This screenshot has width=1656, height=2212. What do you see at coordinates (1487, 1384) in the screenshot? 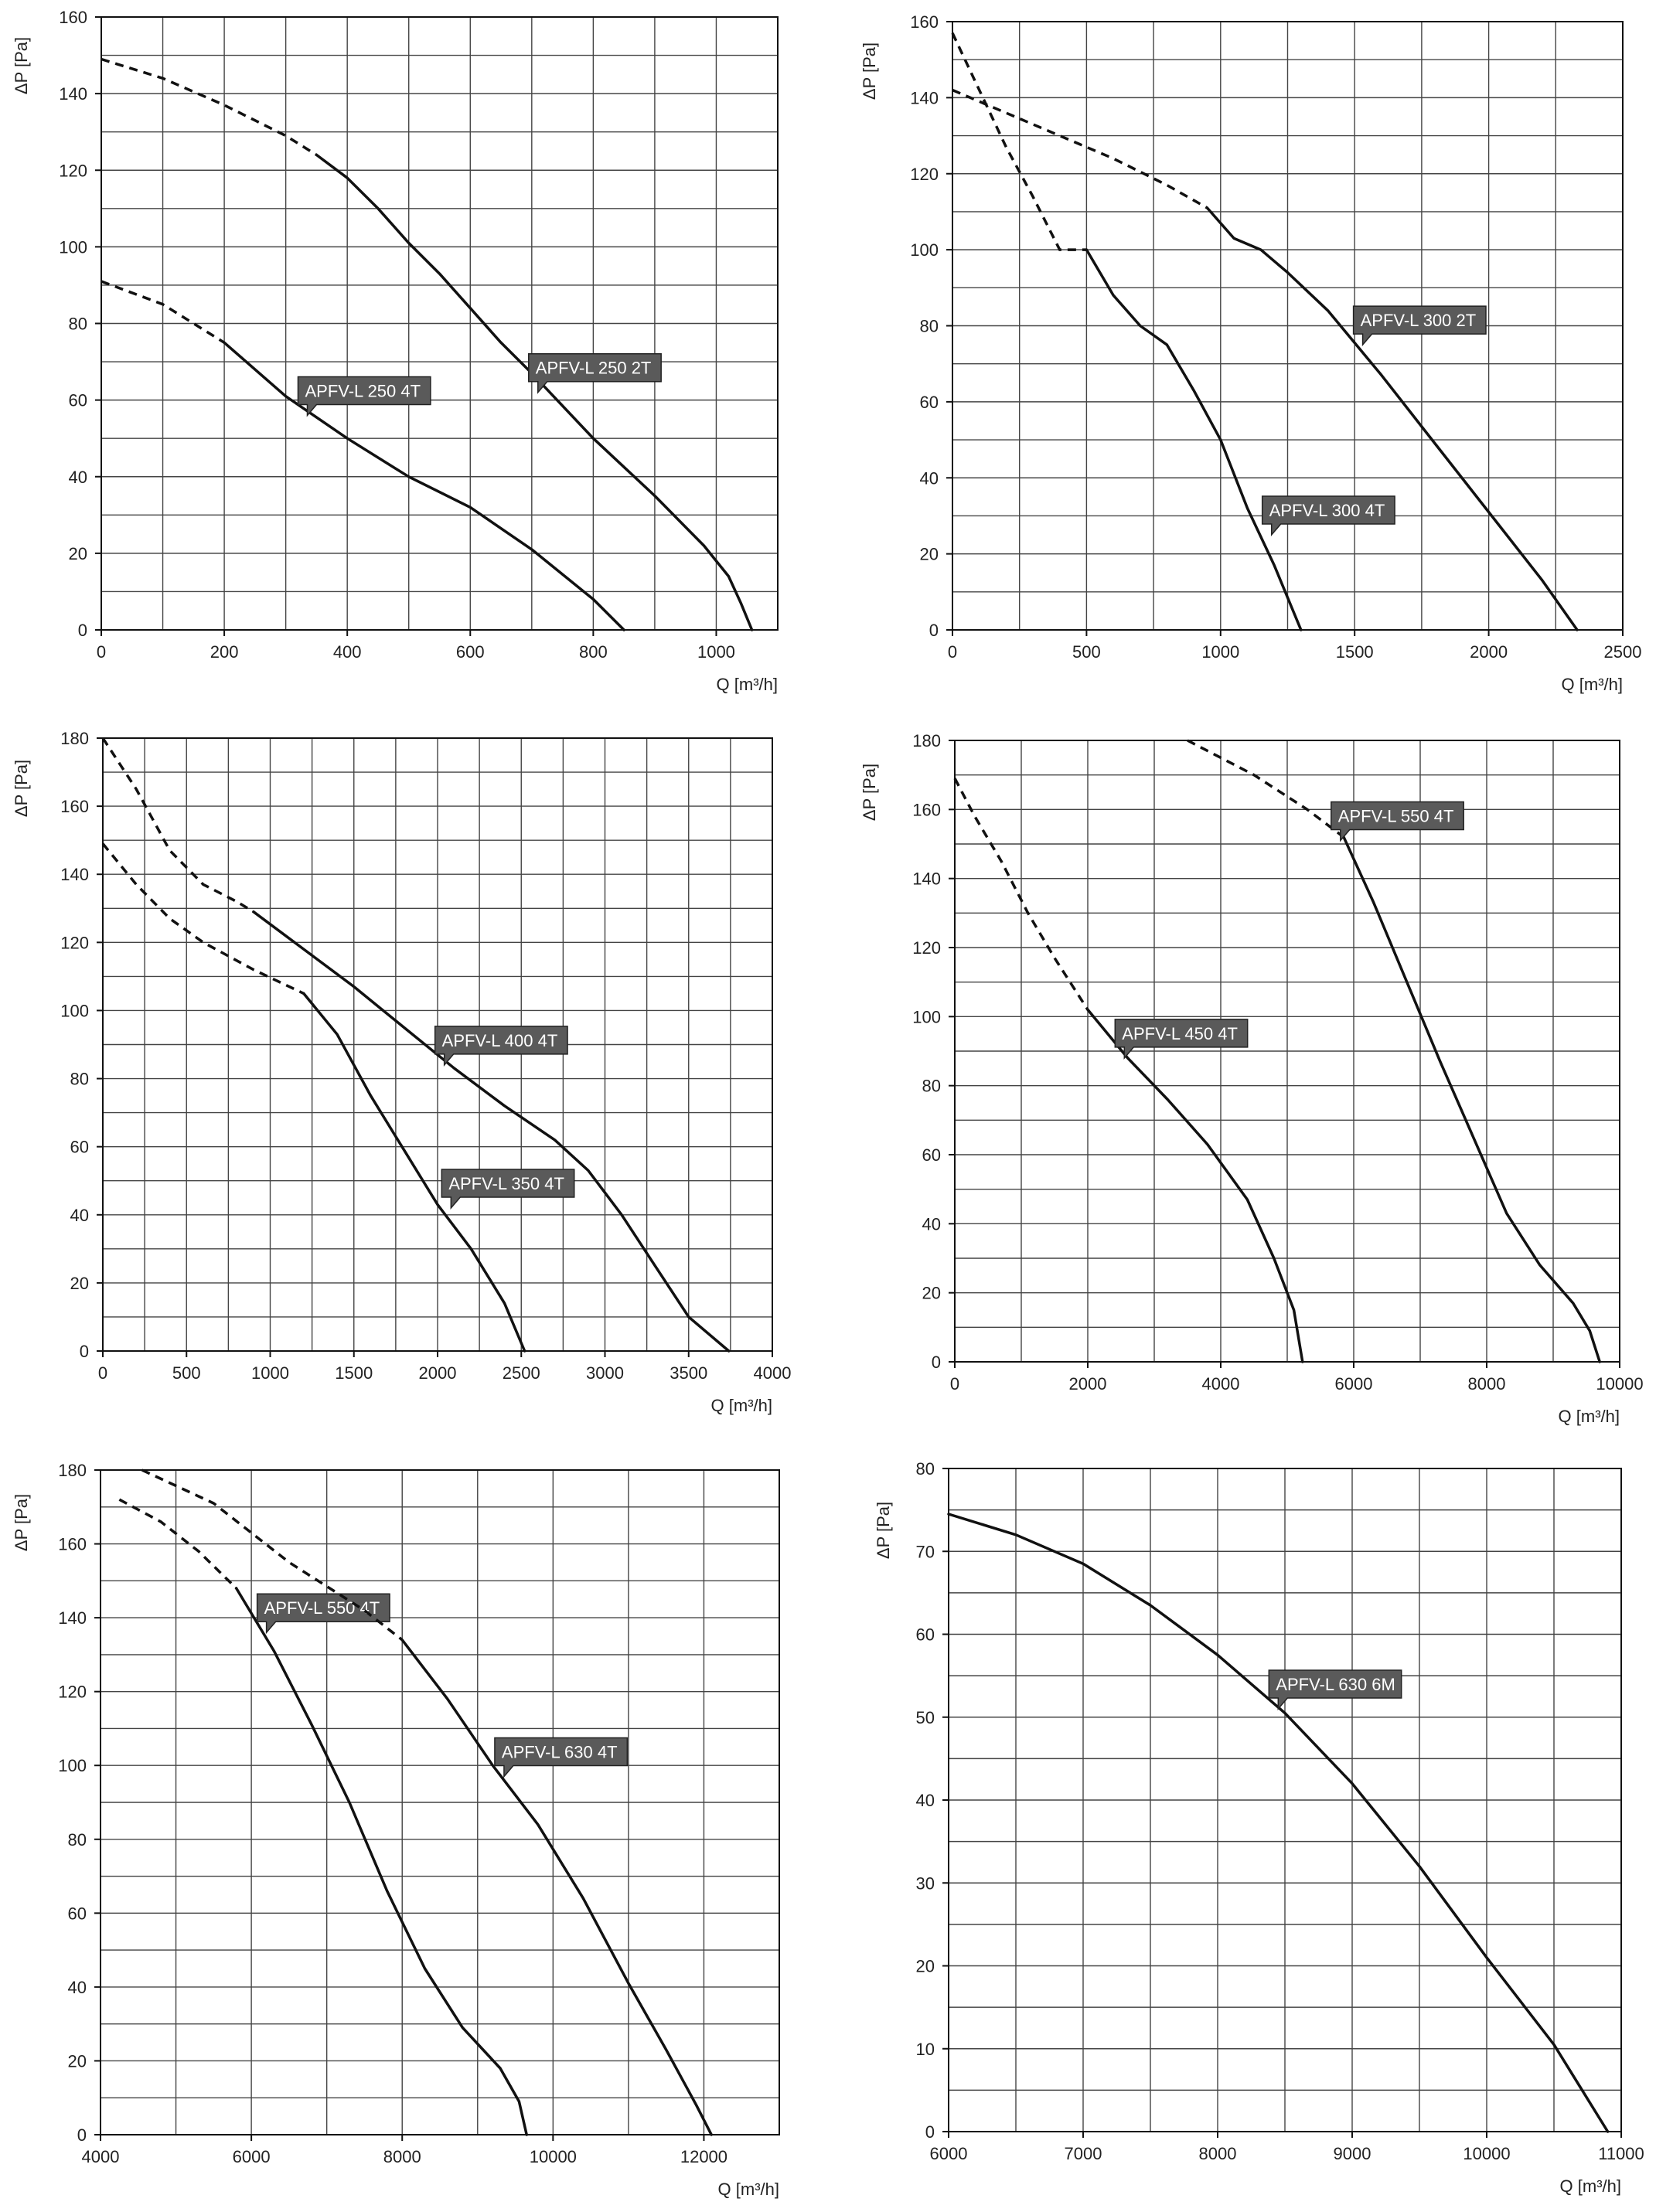
I see `x-tick-label: 8000` at bounding box center [1487, 1384].